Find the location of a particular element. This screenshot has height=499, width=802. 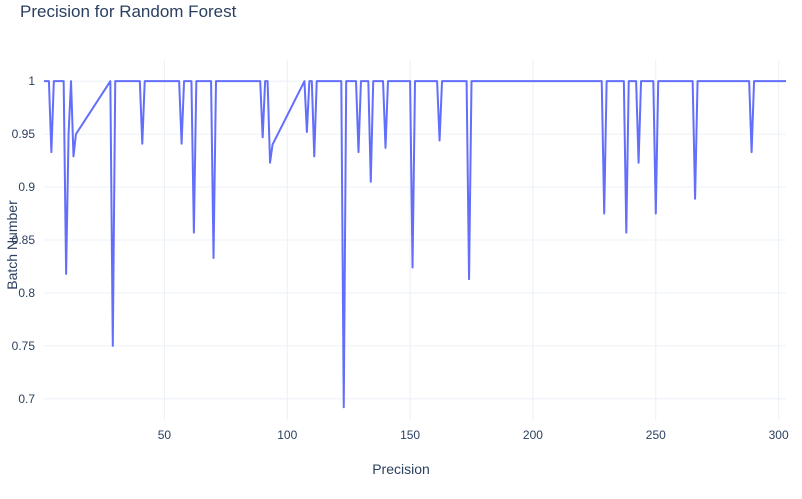

y-tick-label: 1 is located at coordinates (31, 81).